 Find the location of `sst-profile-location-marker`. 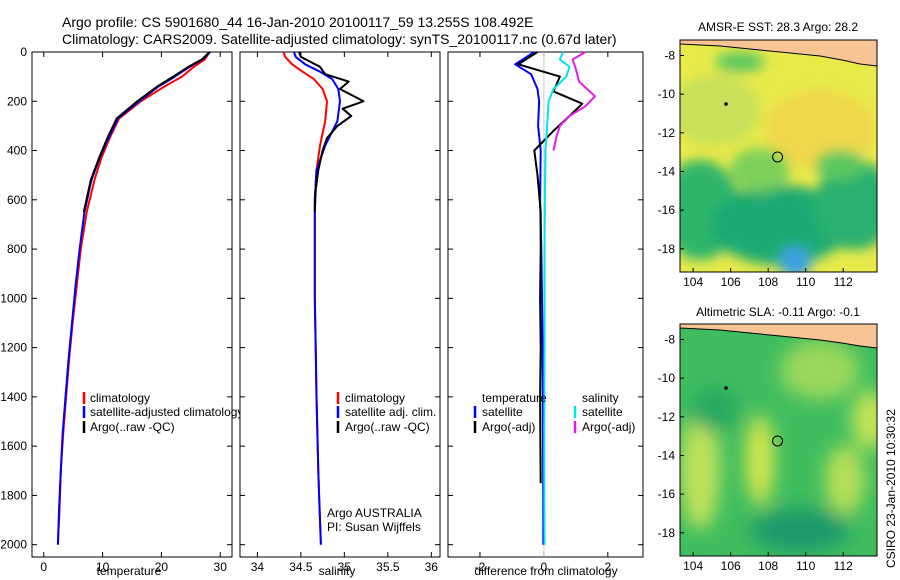

sst-profile-location-marker is located at coordinates (778, 157).